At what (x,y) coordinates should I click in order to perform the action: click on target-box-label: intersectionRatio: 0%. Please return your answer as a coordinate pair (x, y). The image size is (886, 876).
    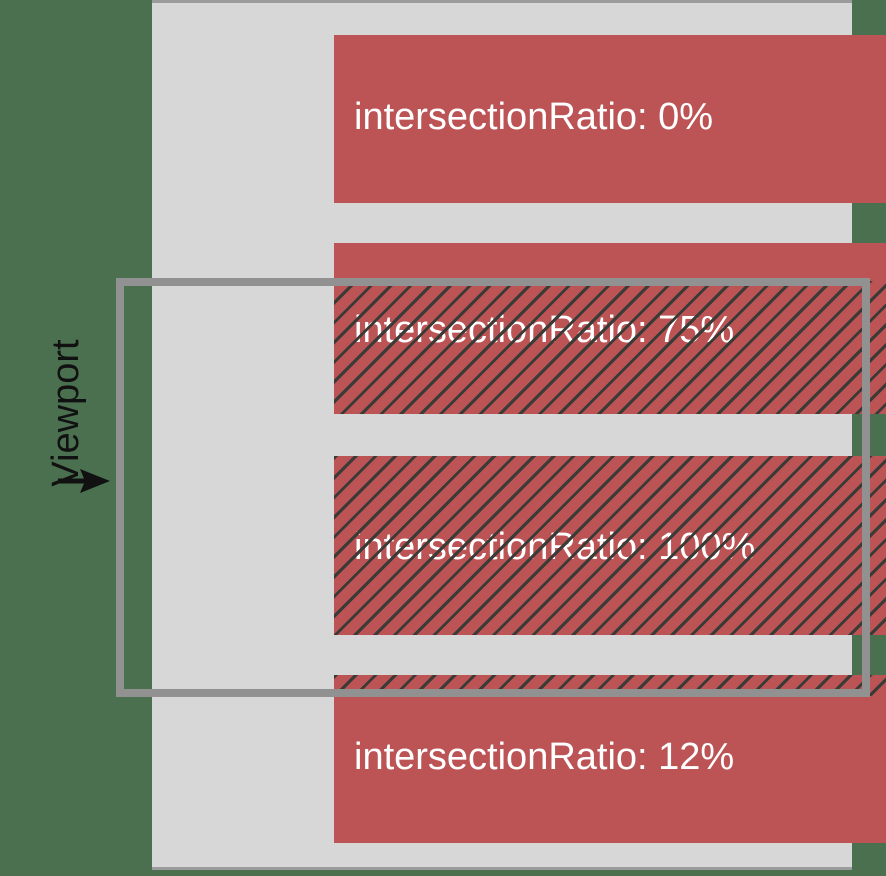
    Looking at the image, I should click on (534, 117).